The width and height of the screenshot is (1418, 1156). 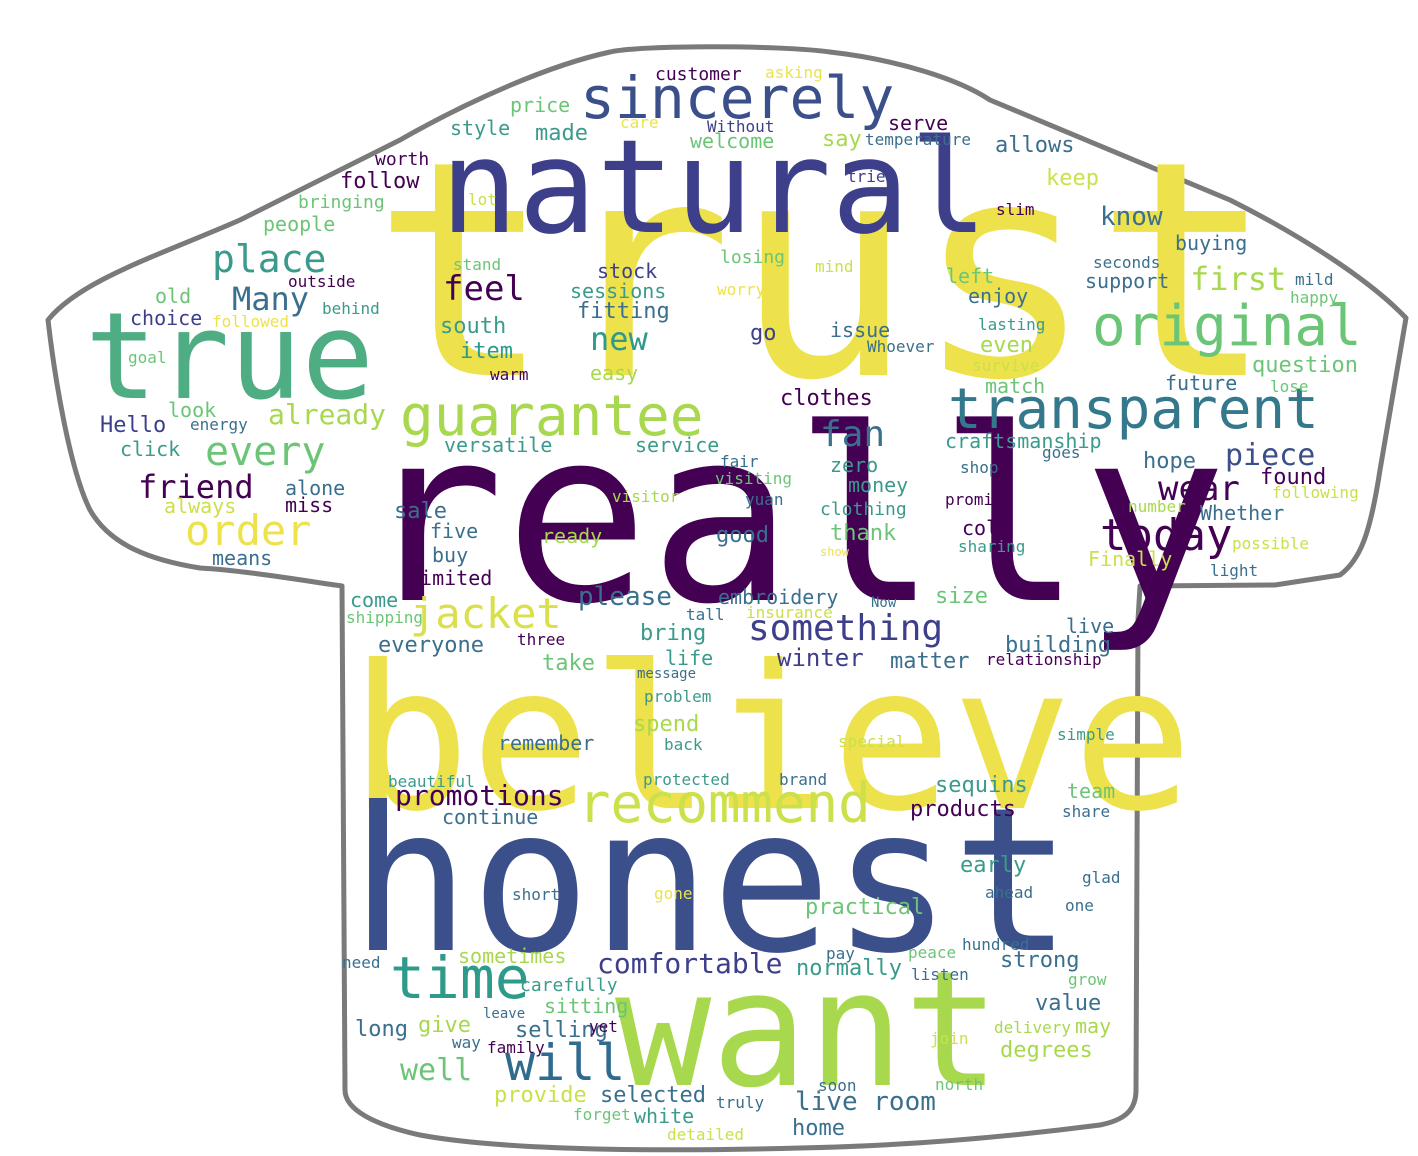 I want to click on word-delivery: delivery, so click(x=1032, y=1027).